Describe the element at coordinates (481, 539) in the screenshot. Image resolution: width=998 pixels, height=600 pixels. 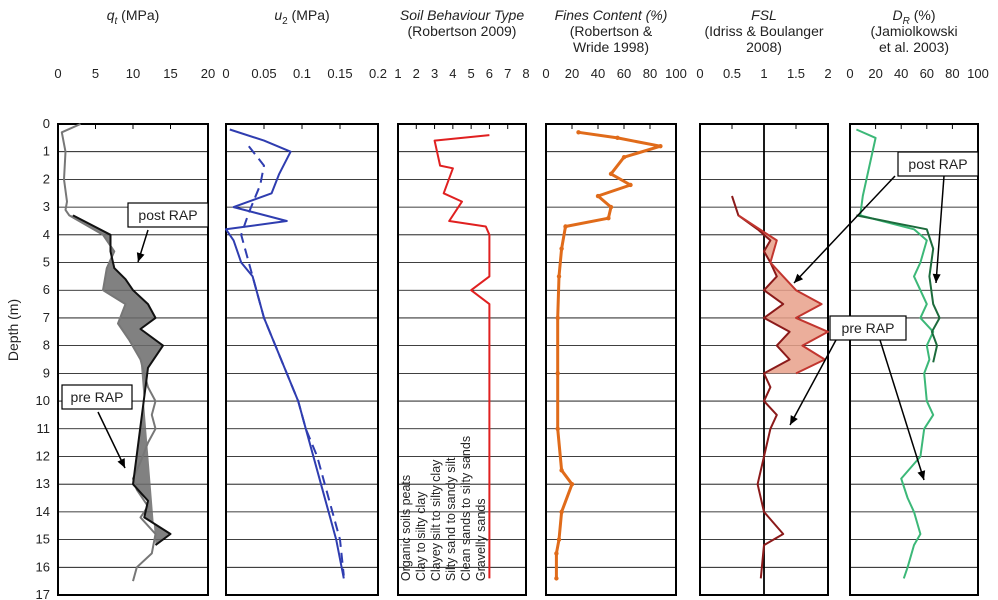
I see `soil-type-label: Gravelly sands` at that location.